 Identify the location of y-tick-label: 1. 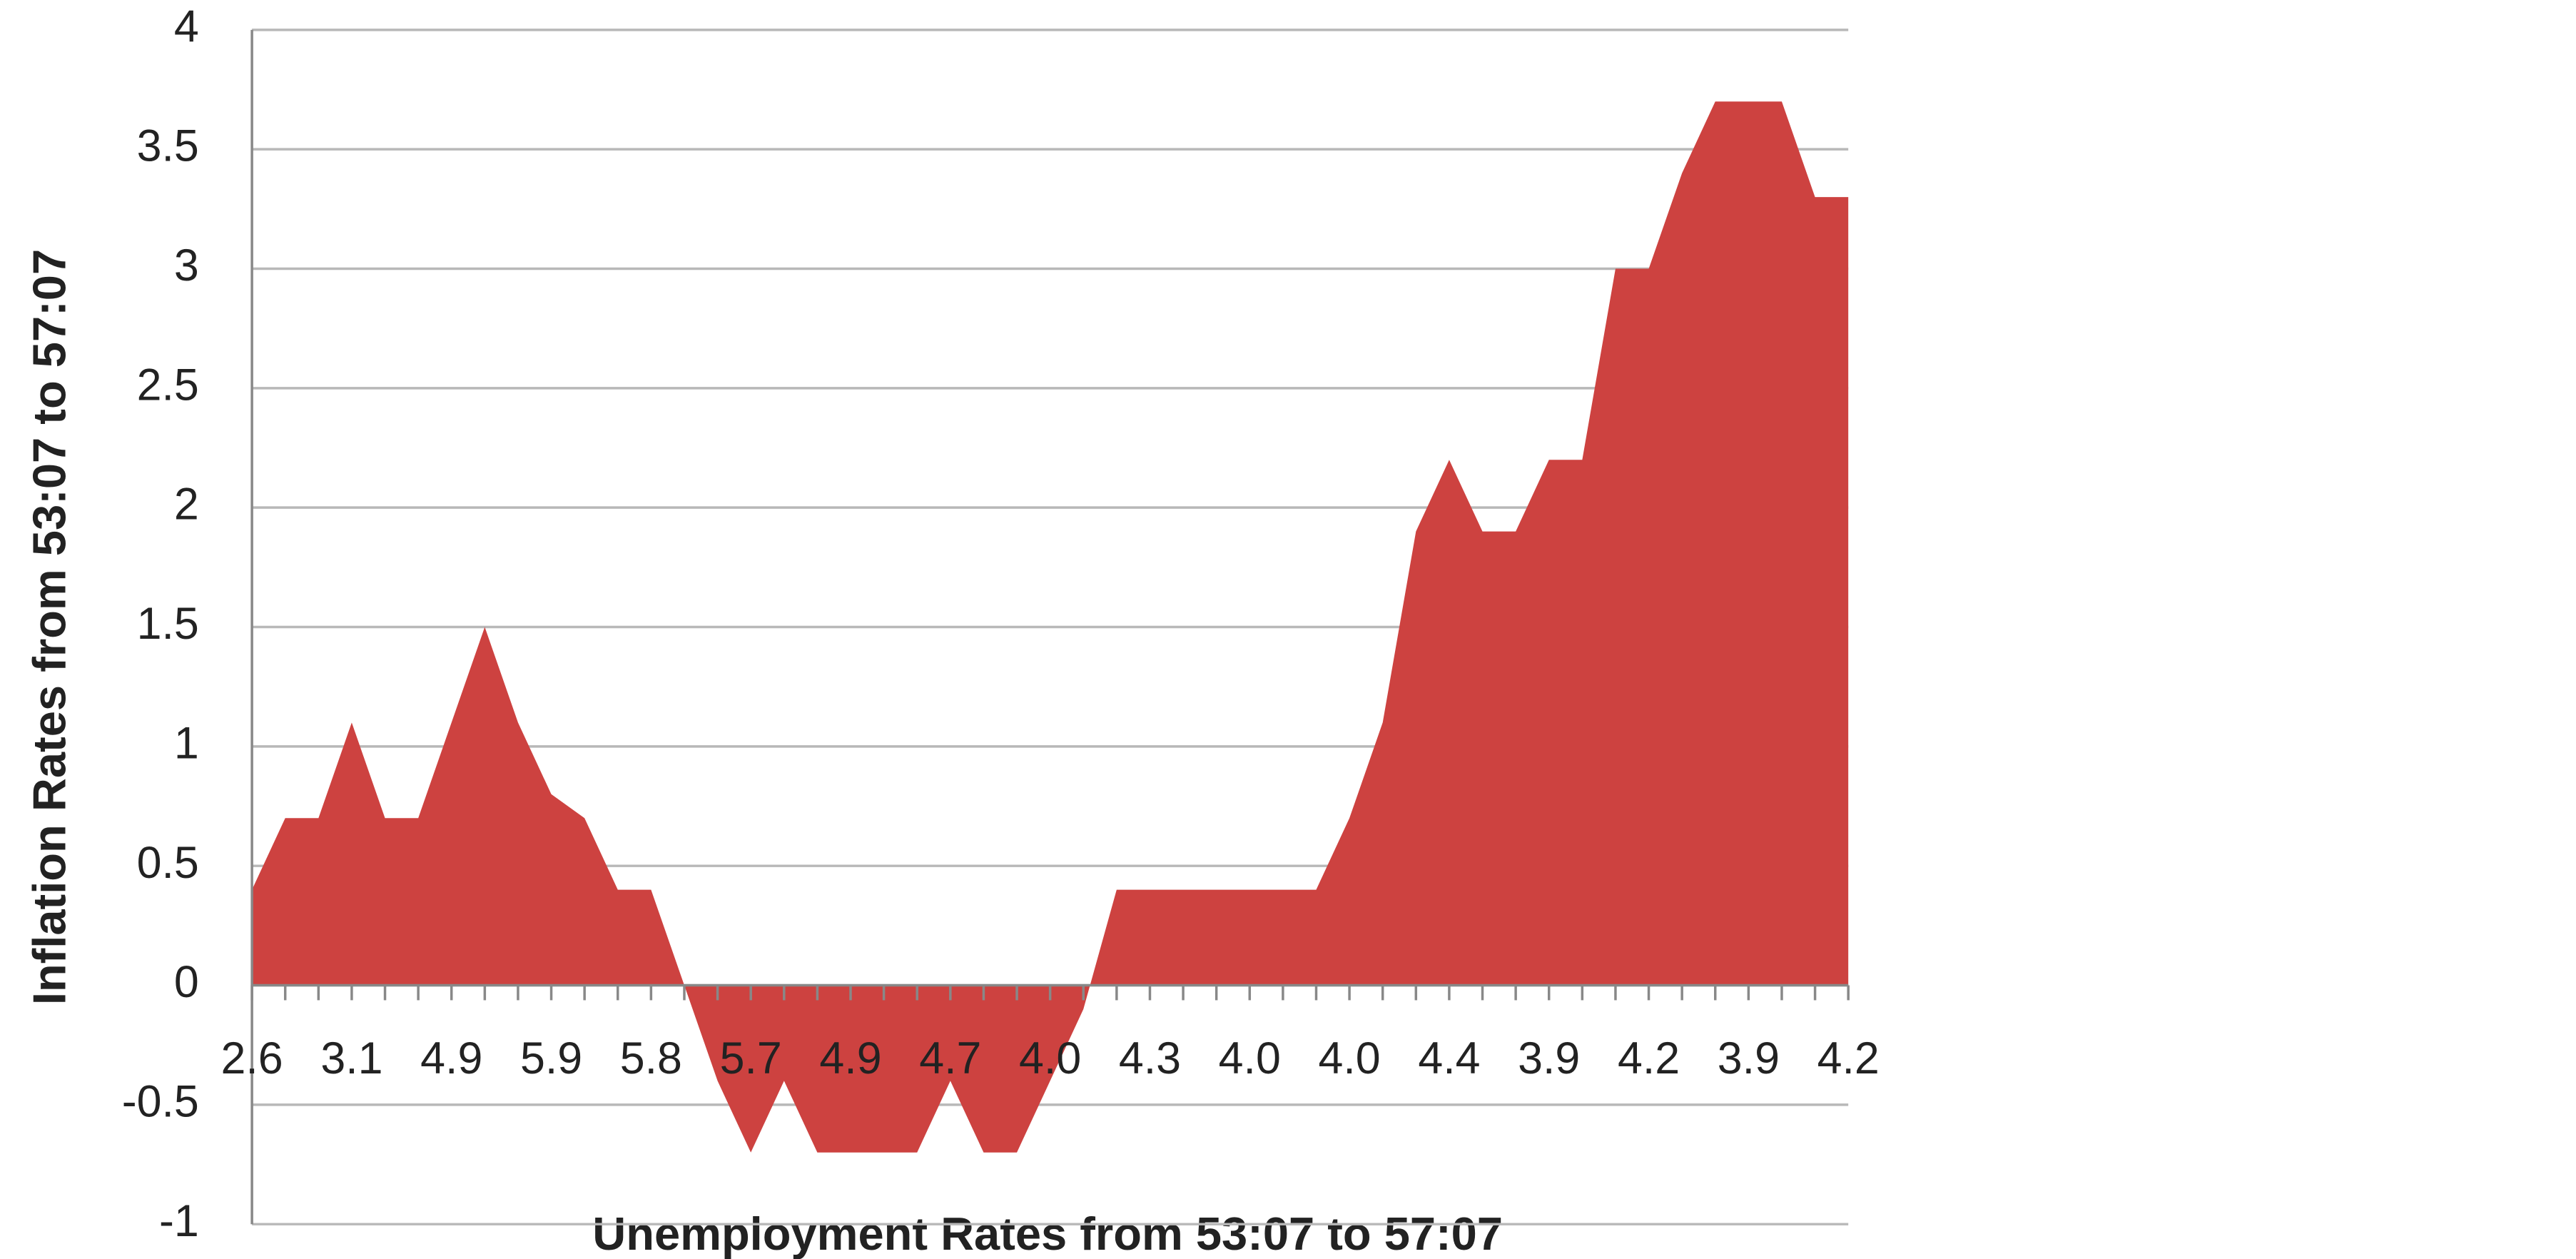
(187, 743).